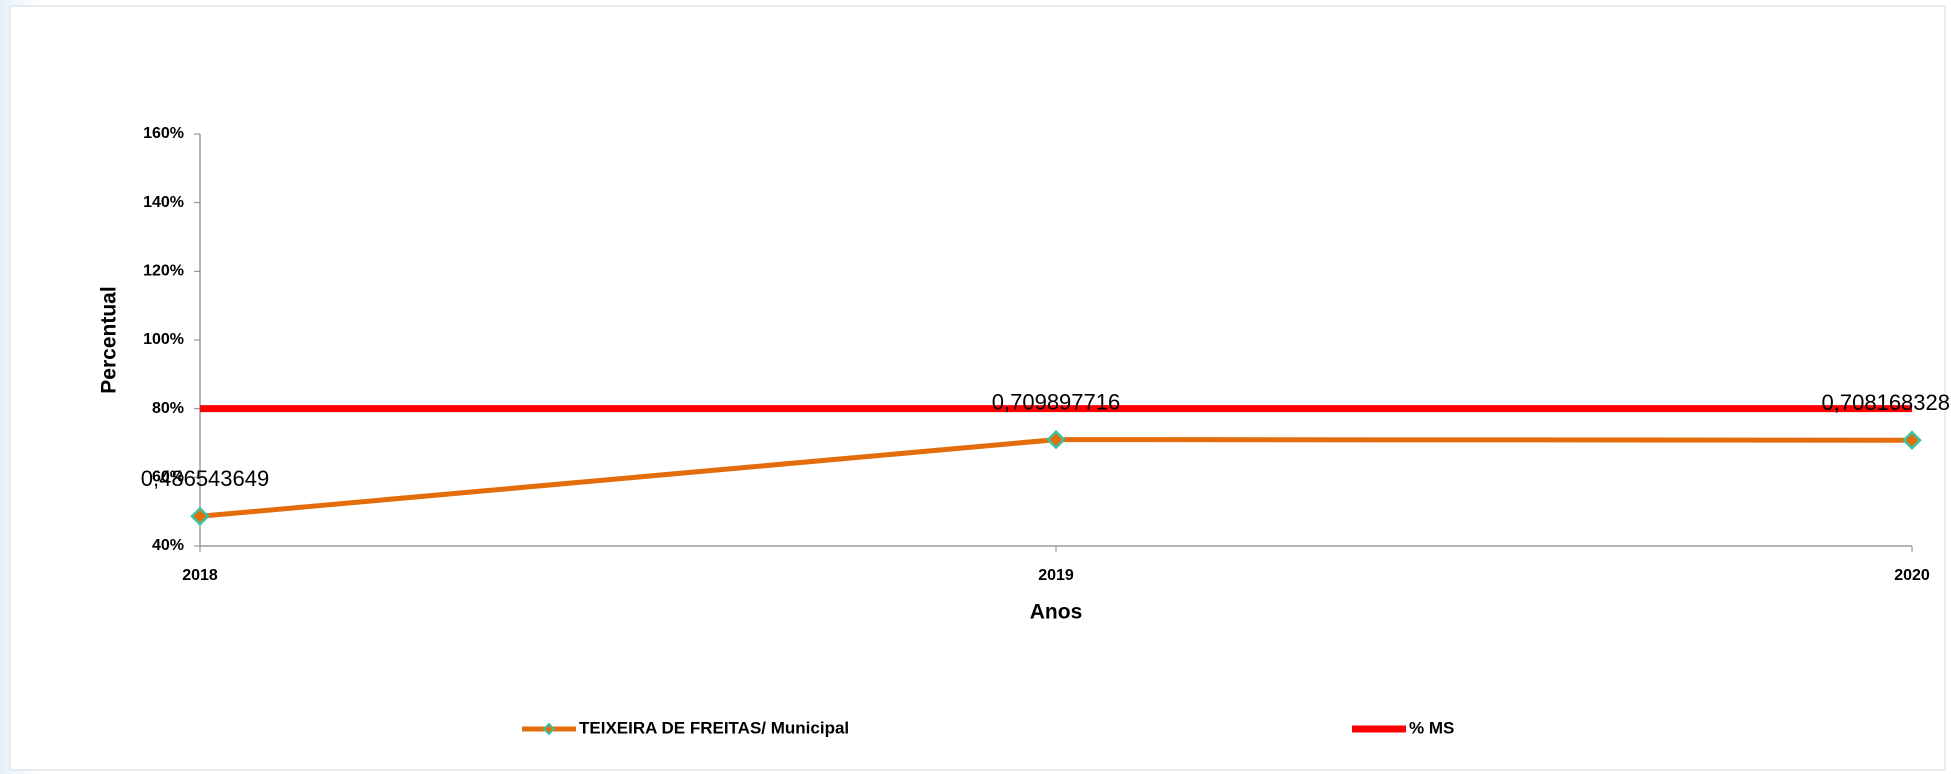 This screenshot has height=774, width=1951. I want to click on y-tick-label: 160%, so click(163, 133).